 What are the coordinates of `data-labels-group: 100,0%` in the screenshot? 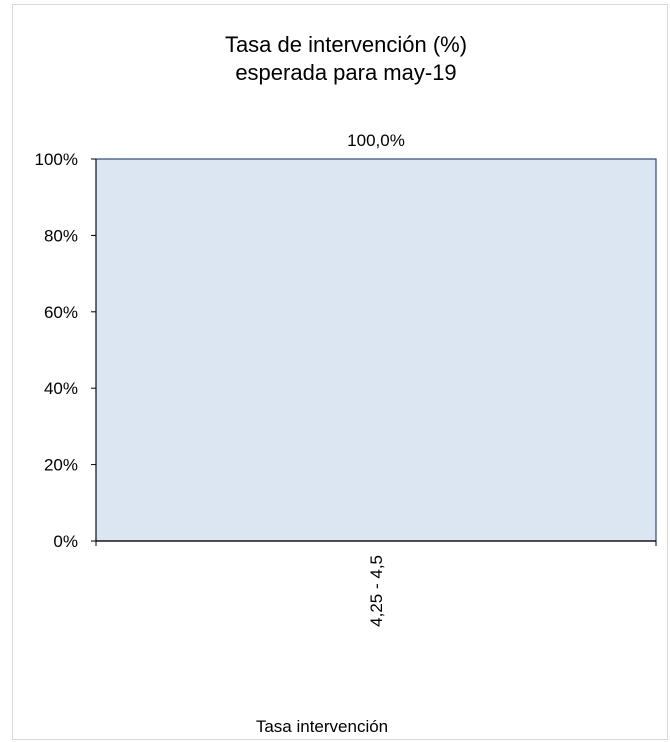 It's located at (376, 140).